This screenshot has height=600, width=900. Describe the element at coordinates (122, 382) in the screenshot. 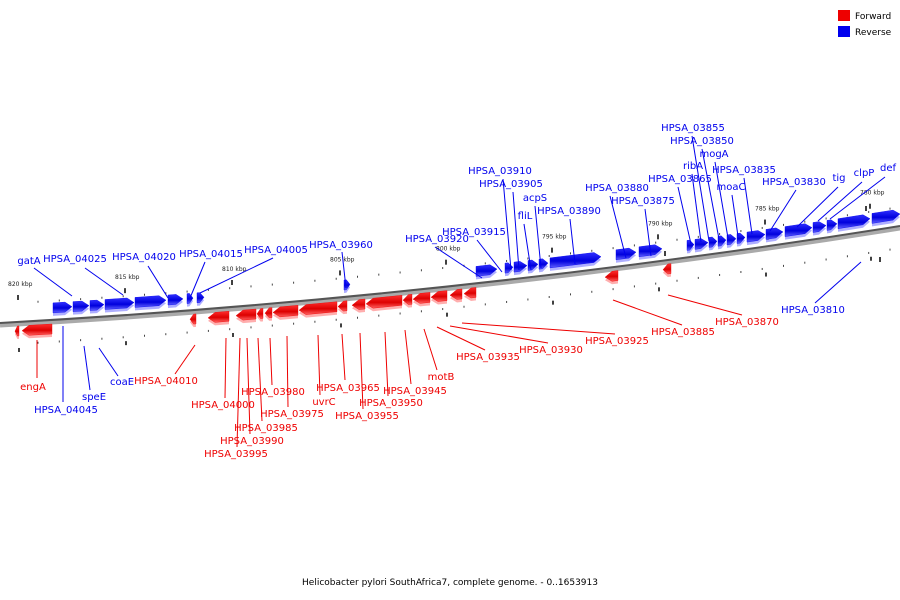

I see `gene-label-coae: coaE` at that location.